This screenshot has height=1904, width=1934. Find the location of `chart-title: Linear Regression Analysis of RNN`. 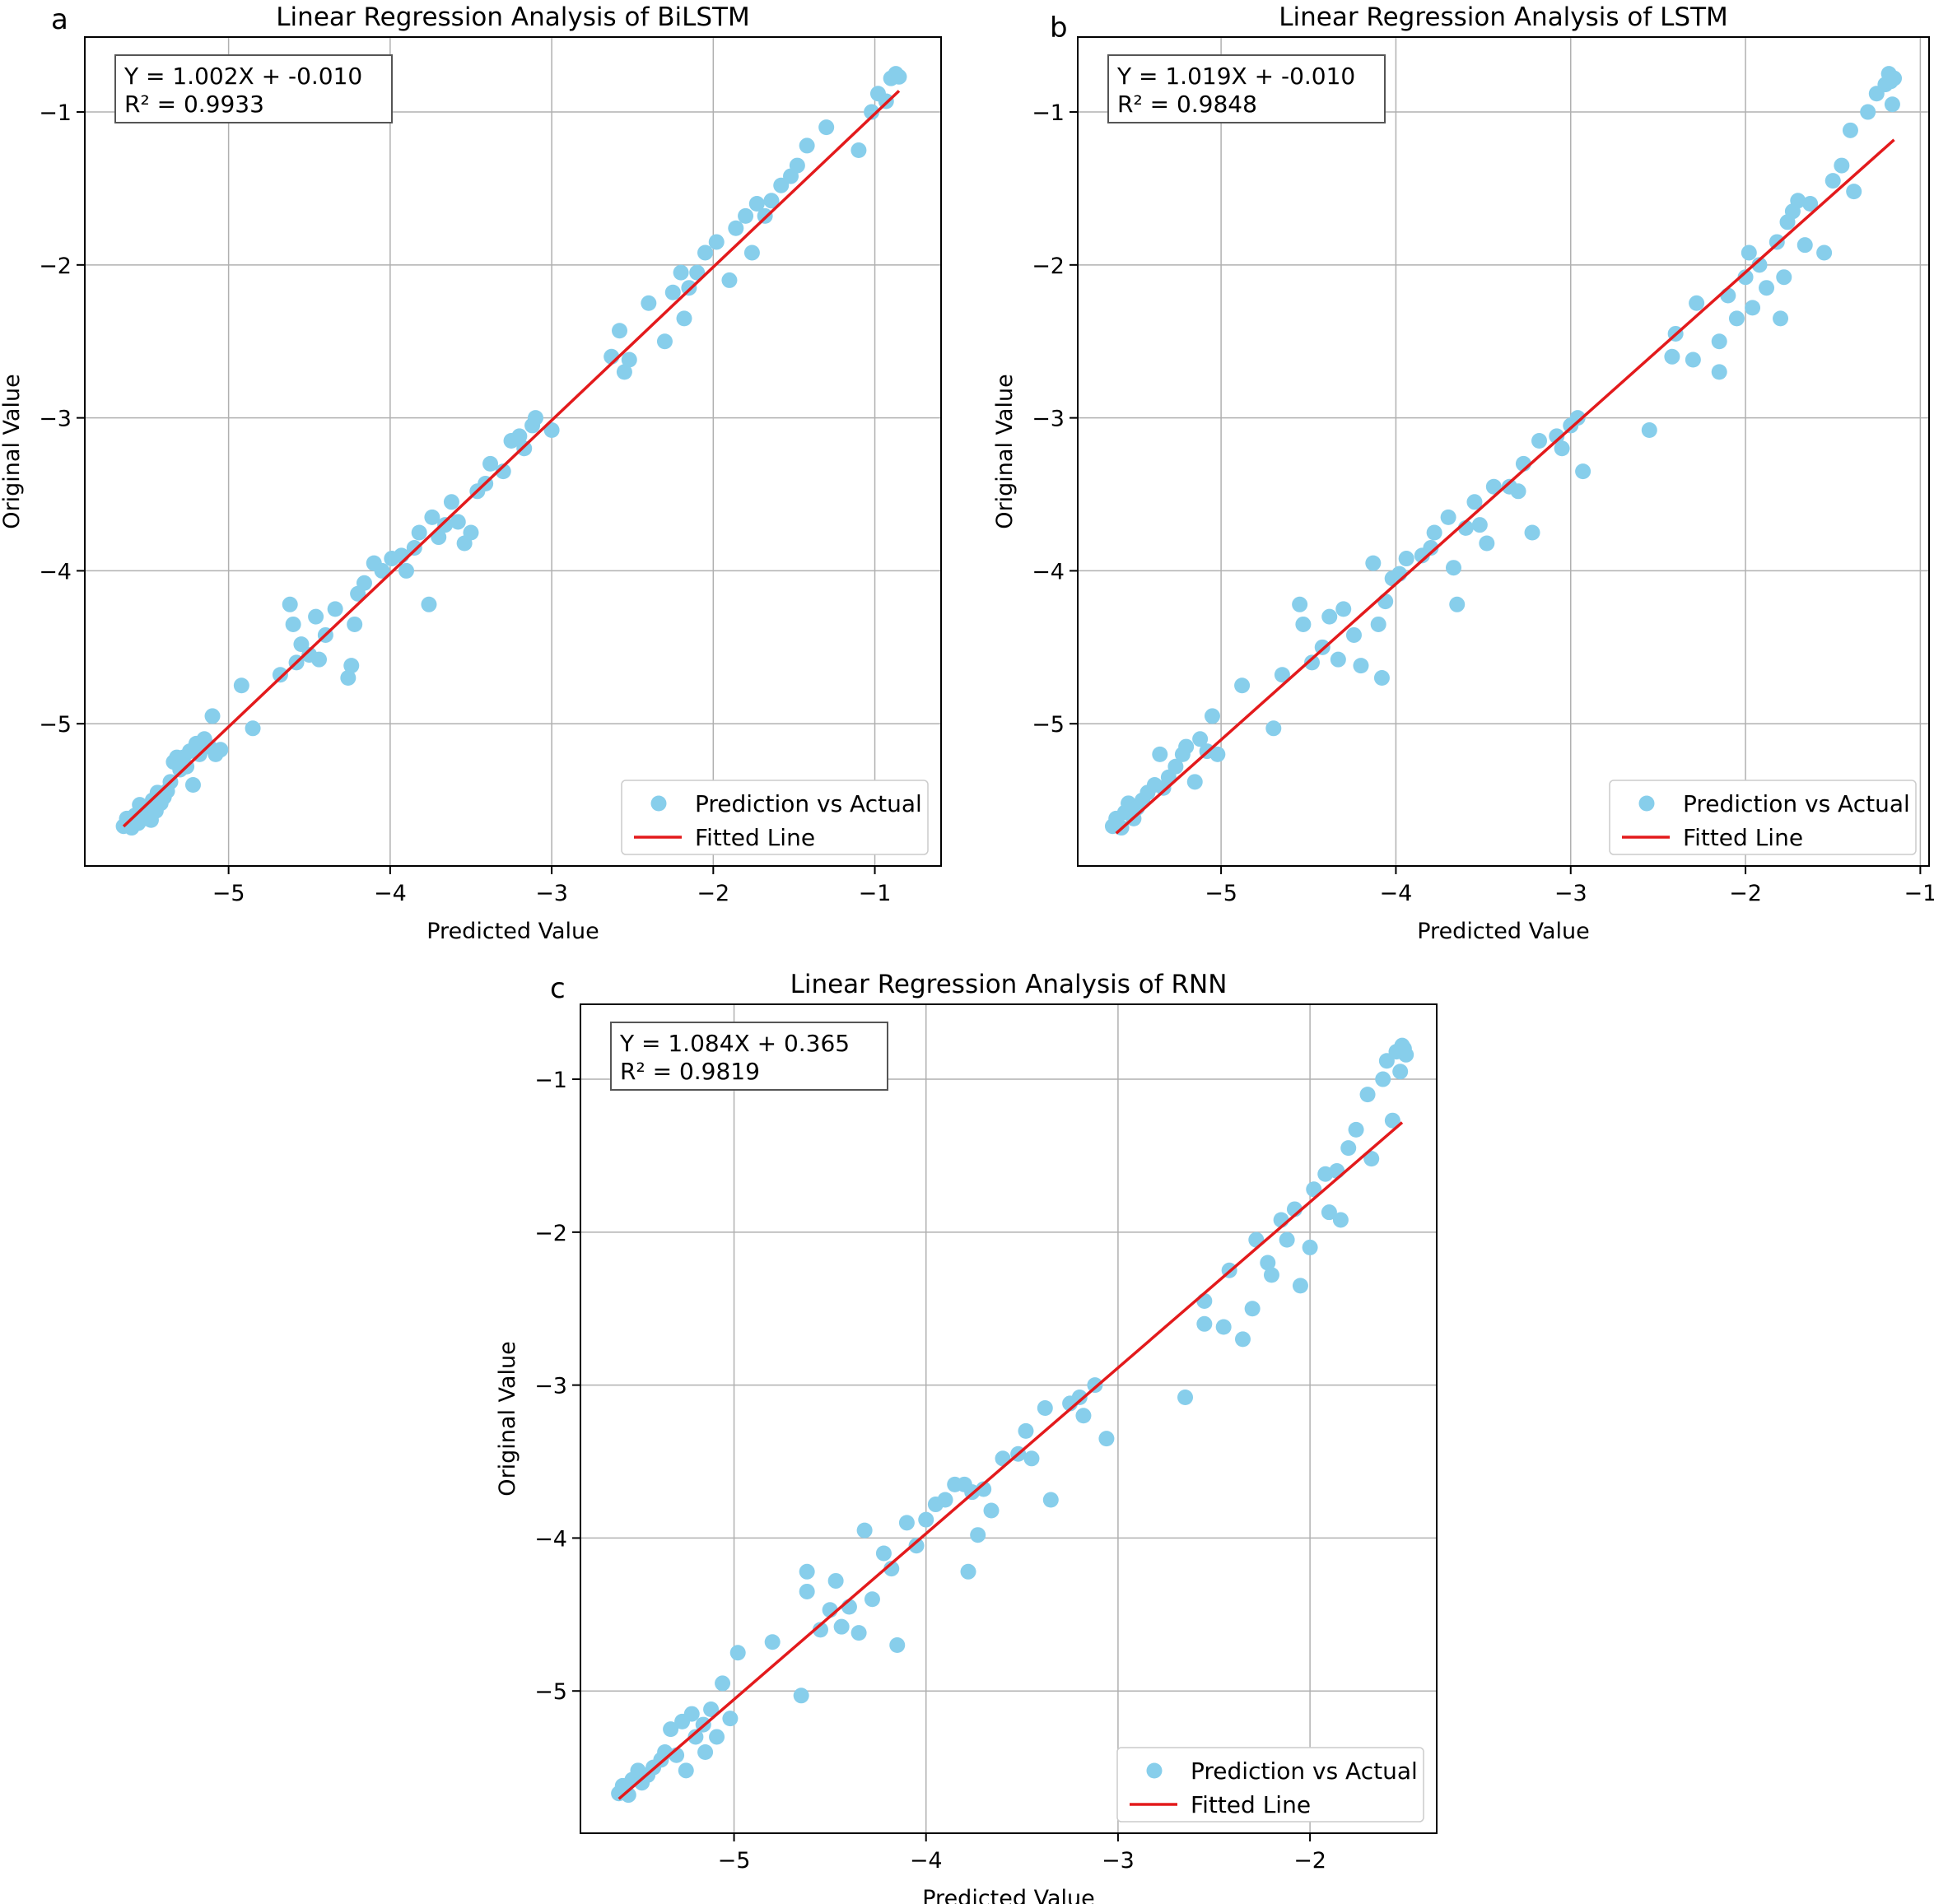

chart-title: Linear Regression Analysis of RNN is located at coordinates (1009, 984).